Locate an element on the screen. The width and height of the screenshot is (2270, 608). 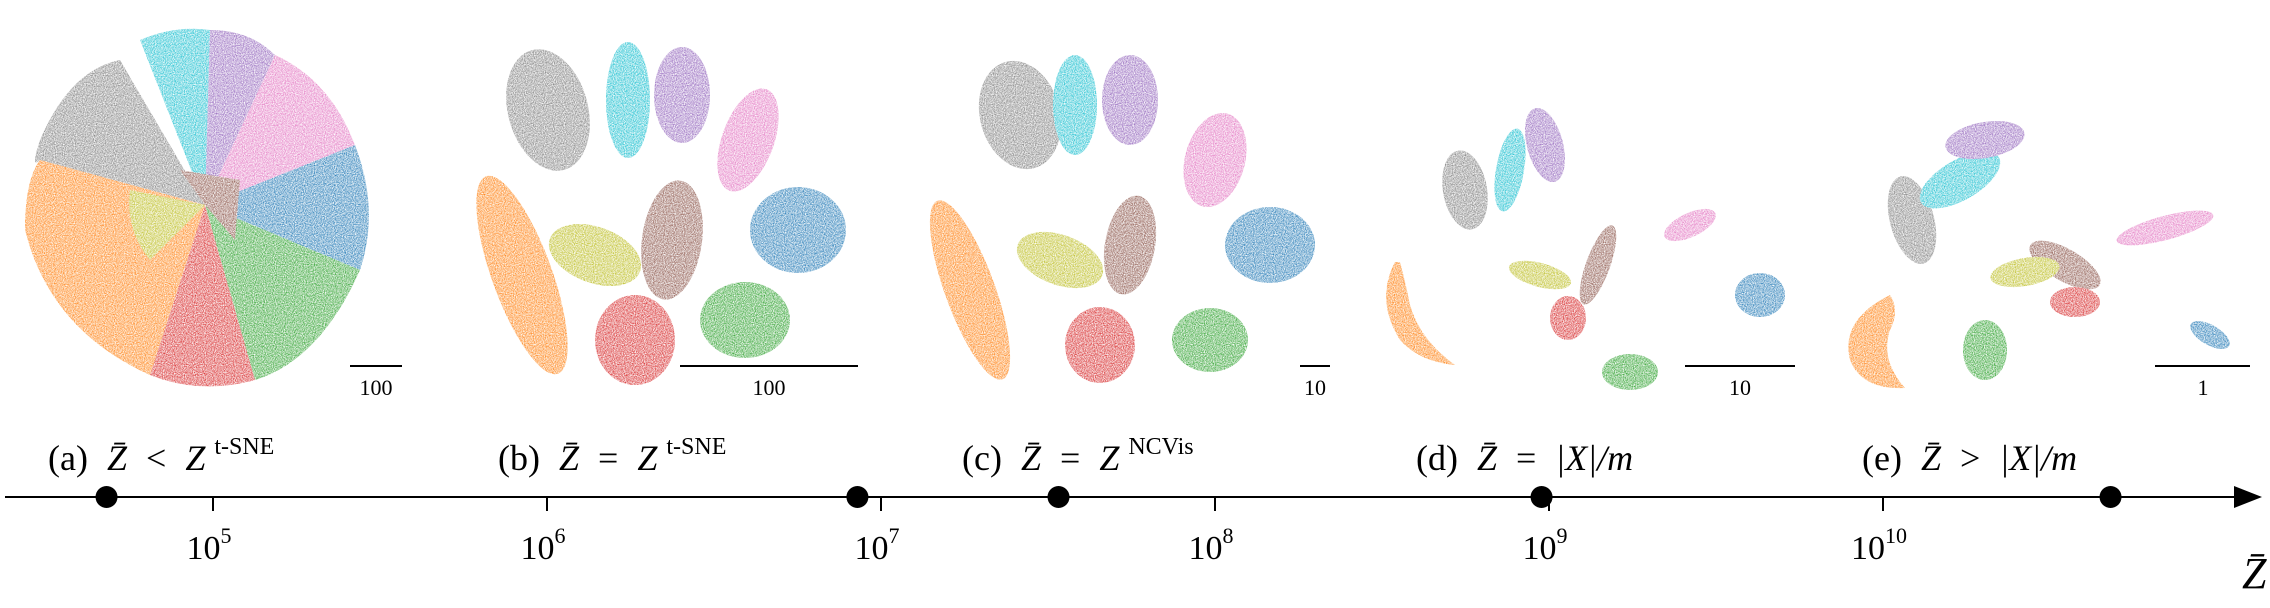
axis-marker-d is located at coordinates (1541, 497).